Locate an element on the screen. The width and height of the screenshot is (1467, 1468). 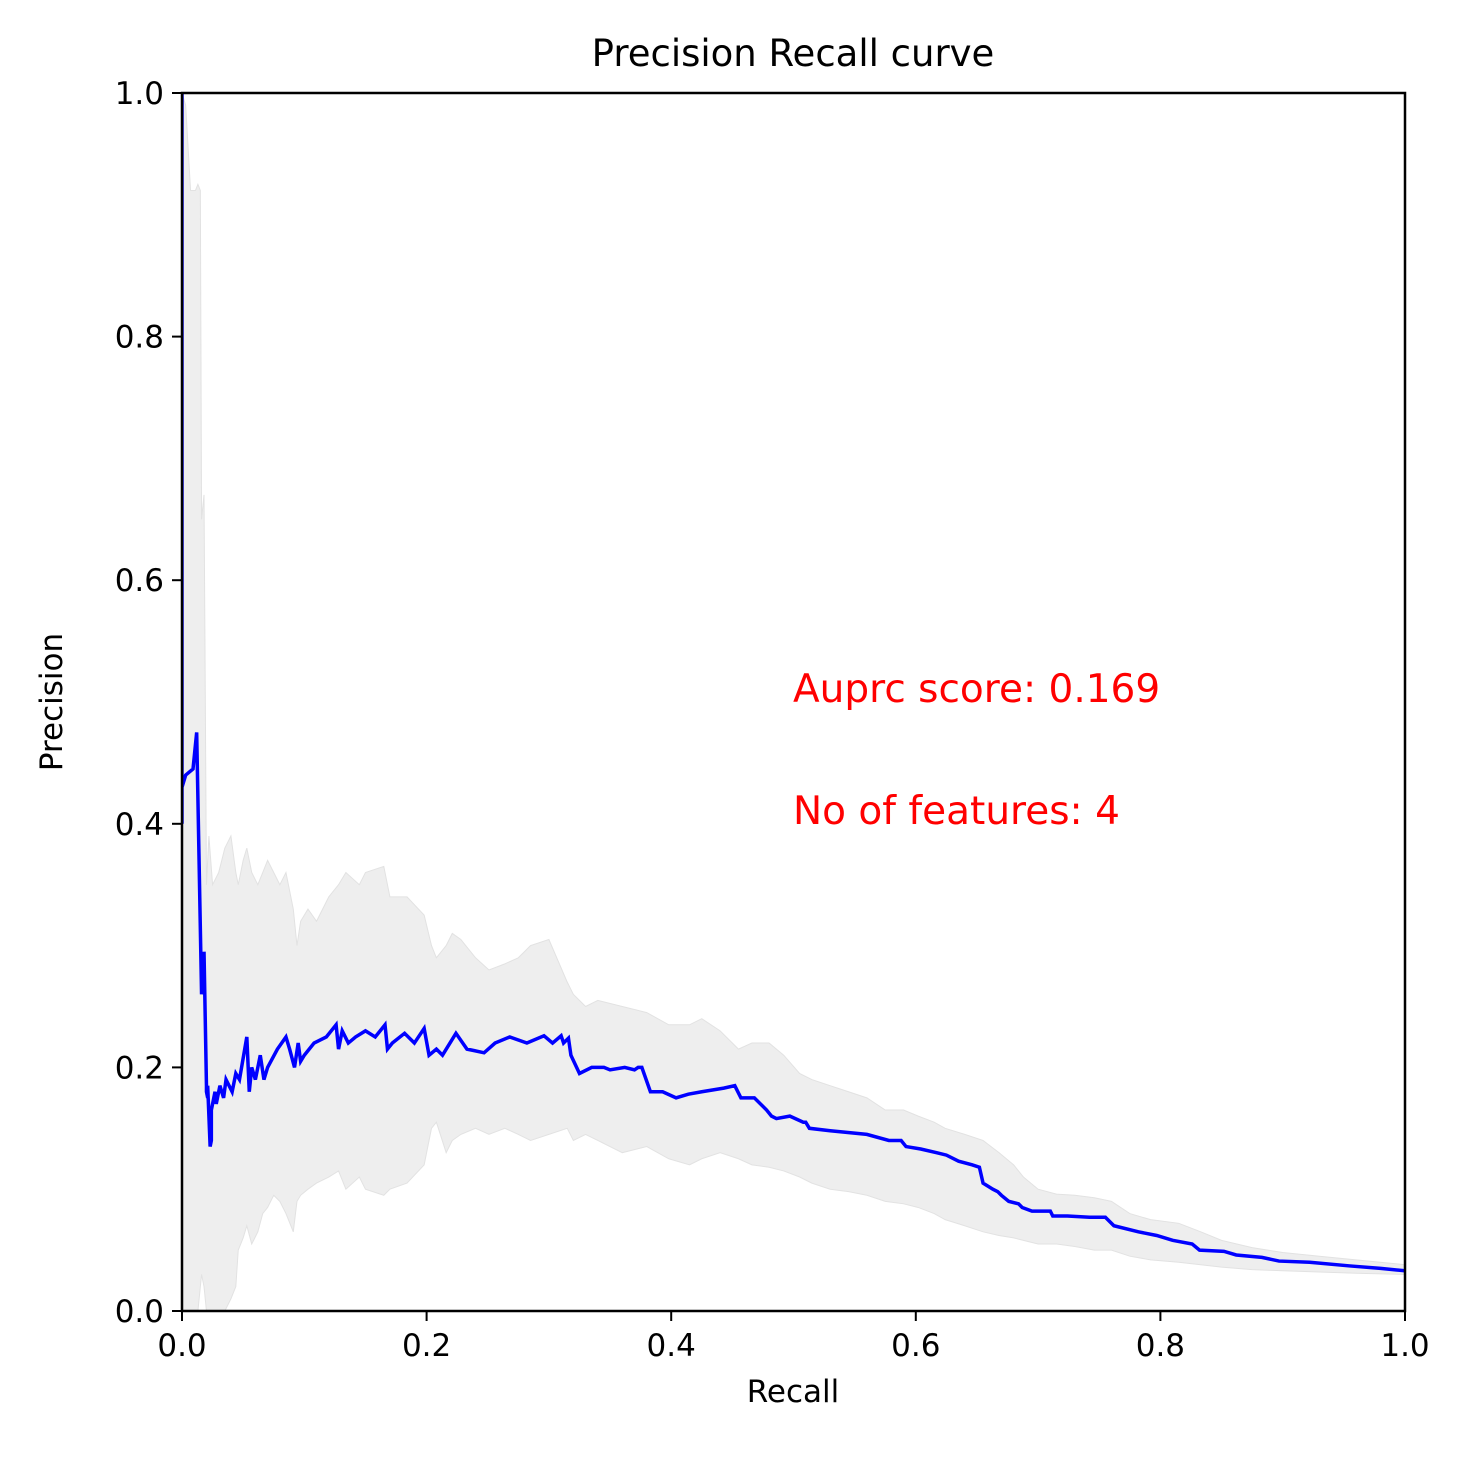
x-tick-label: 0.0 is located at coordinates (181, 1346).